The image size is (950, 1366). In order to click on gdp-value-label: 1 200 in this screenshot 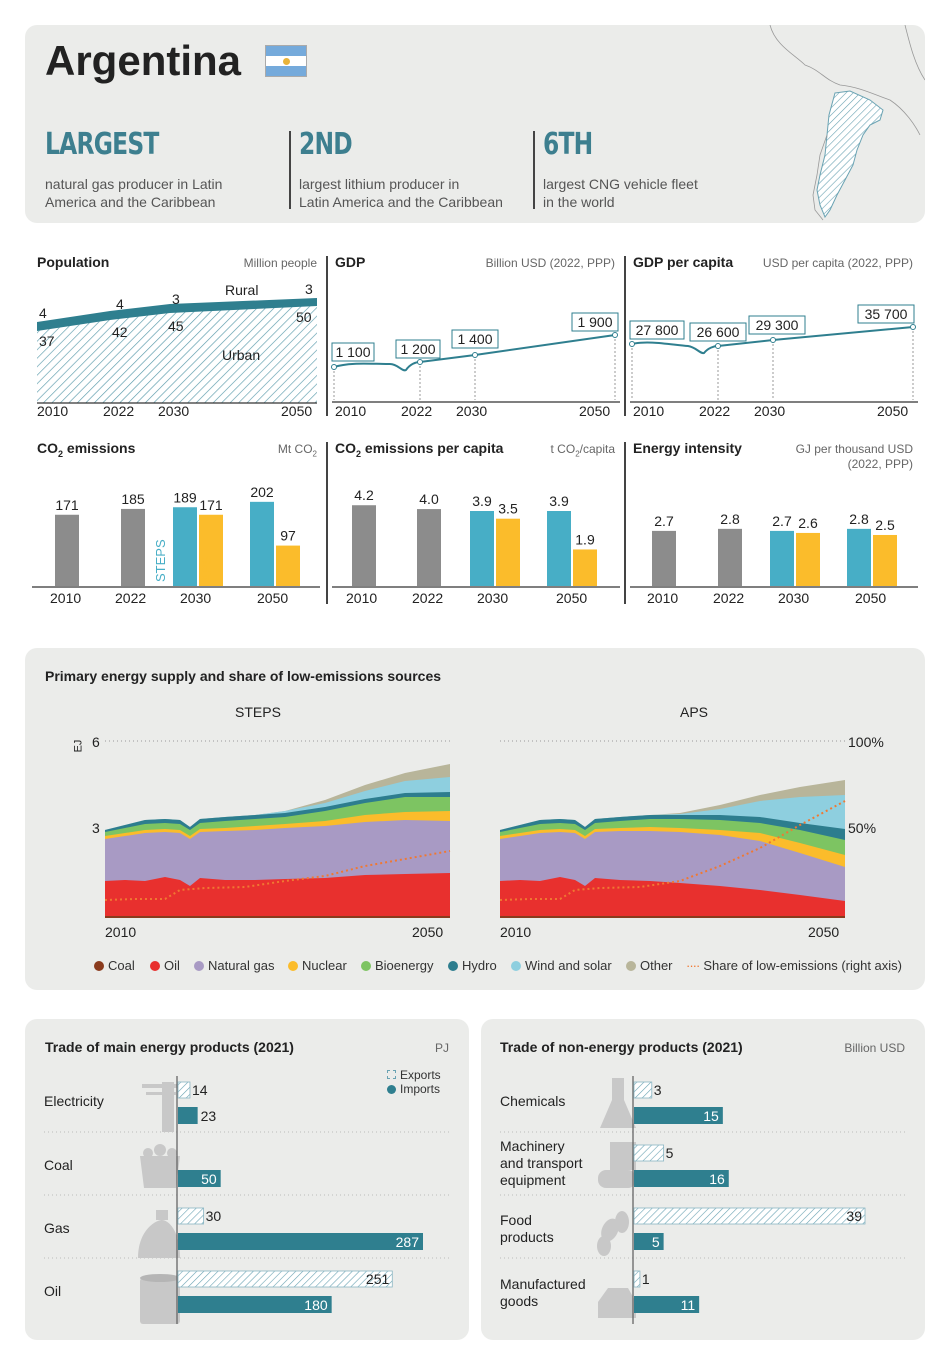, I will do `click(417, 349)`.